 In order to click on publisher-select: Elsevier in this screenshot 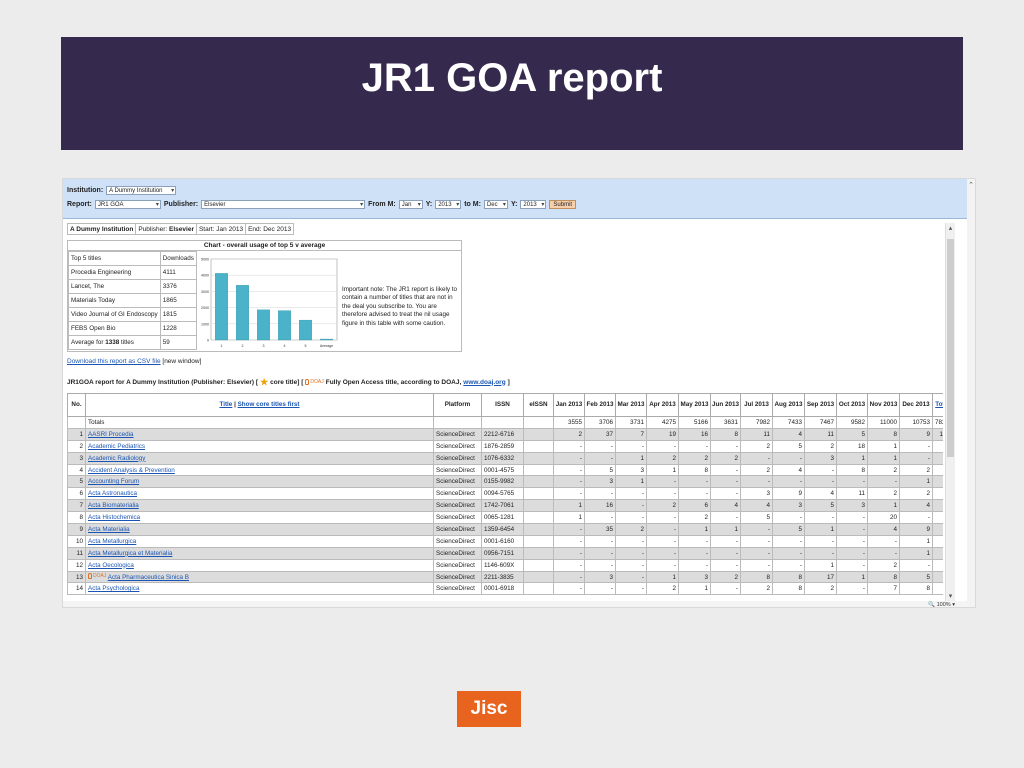, I will do `click(283, 204)`.